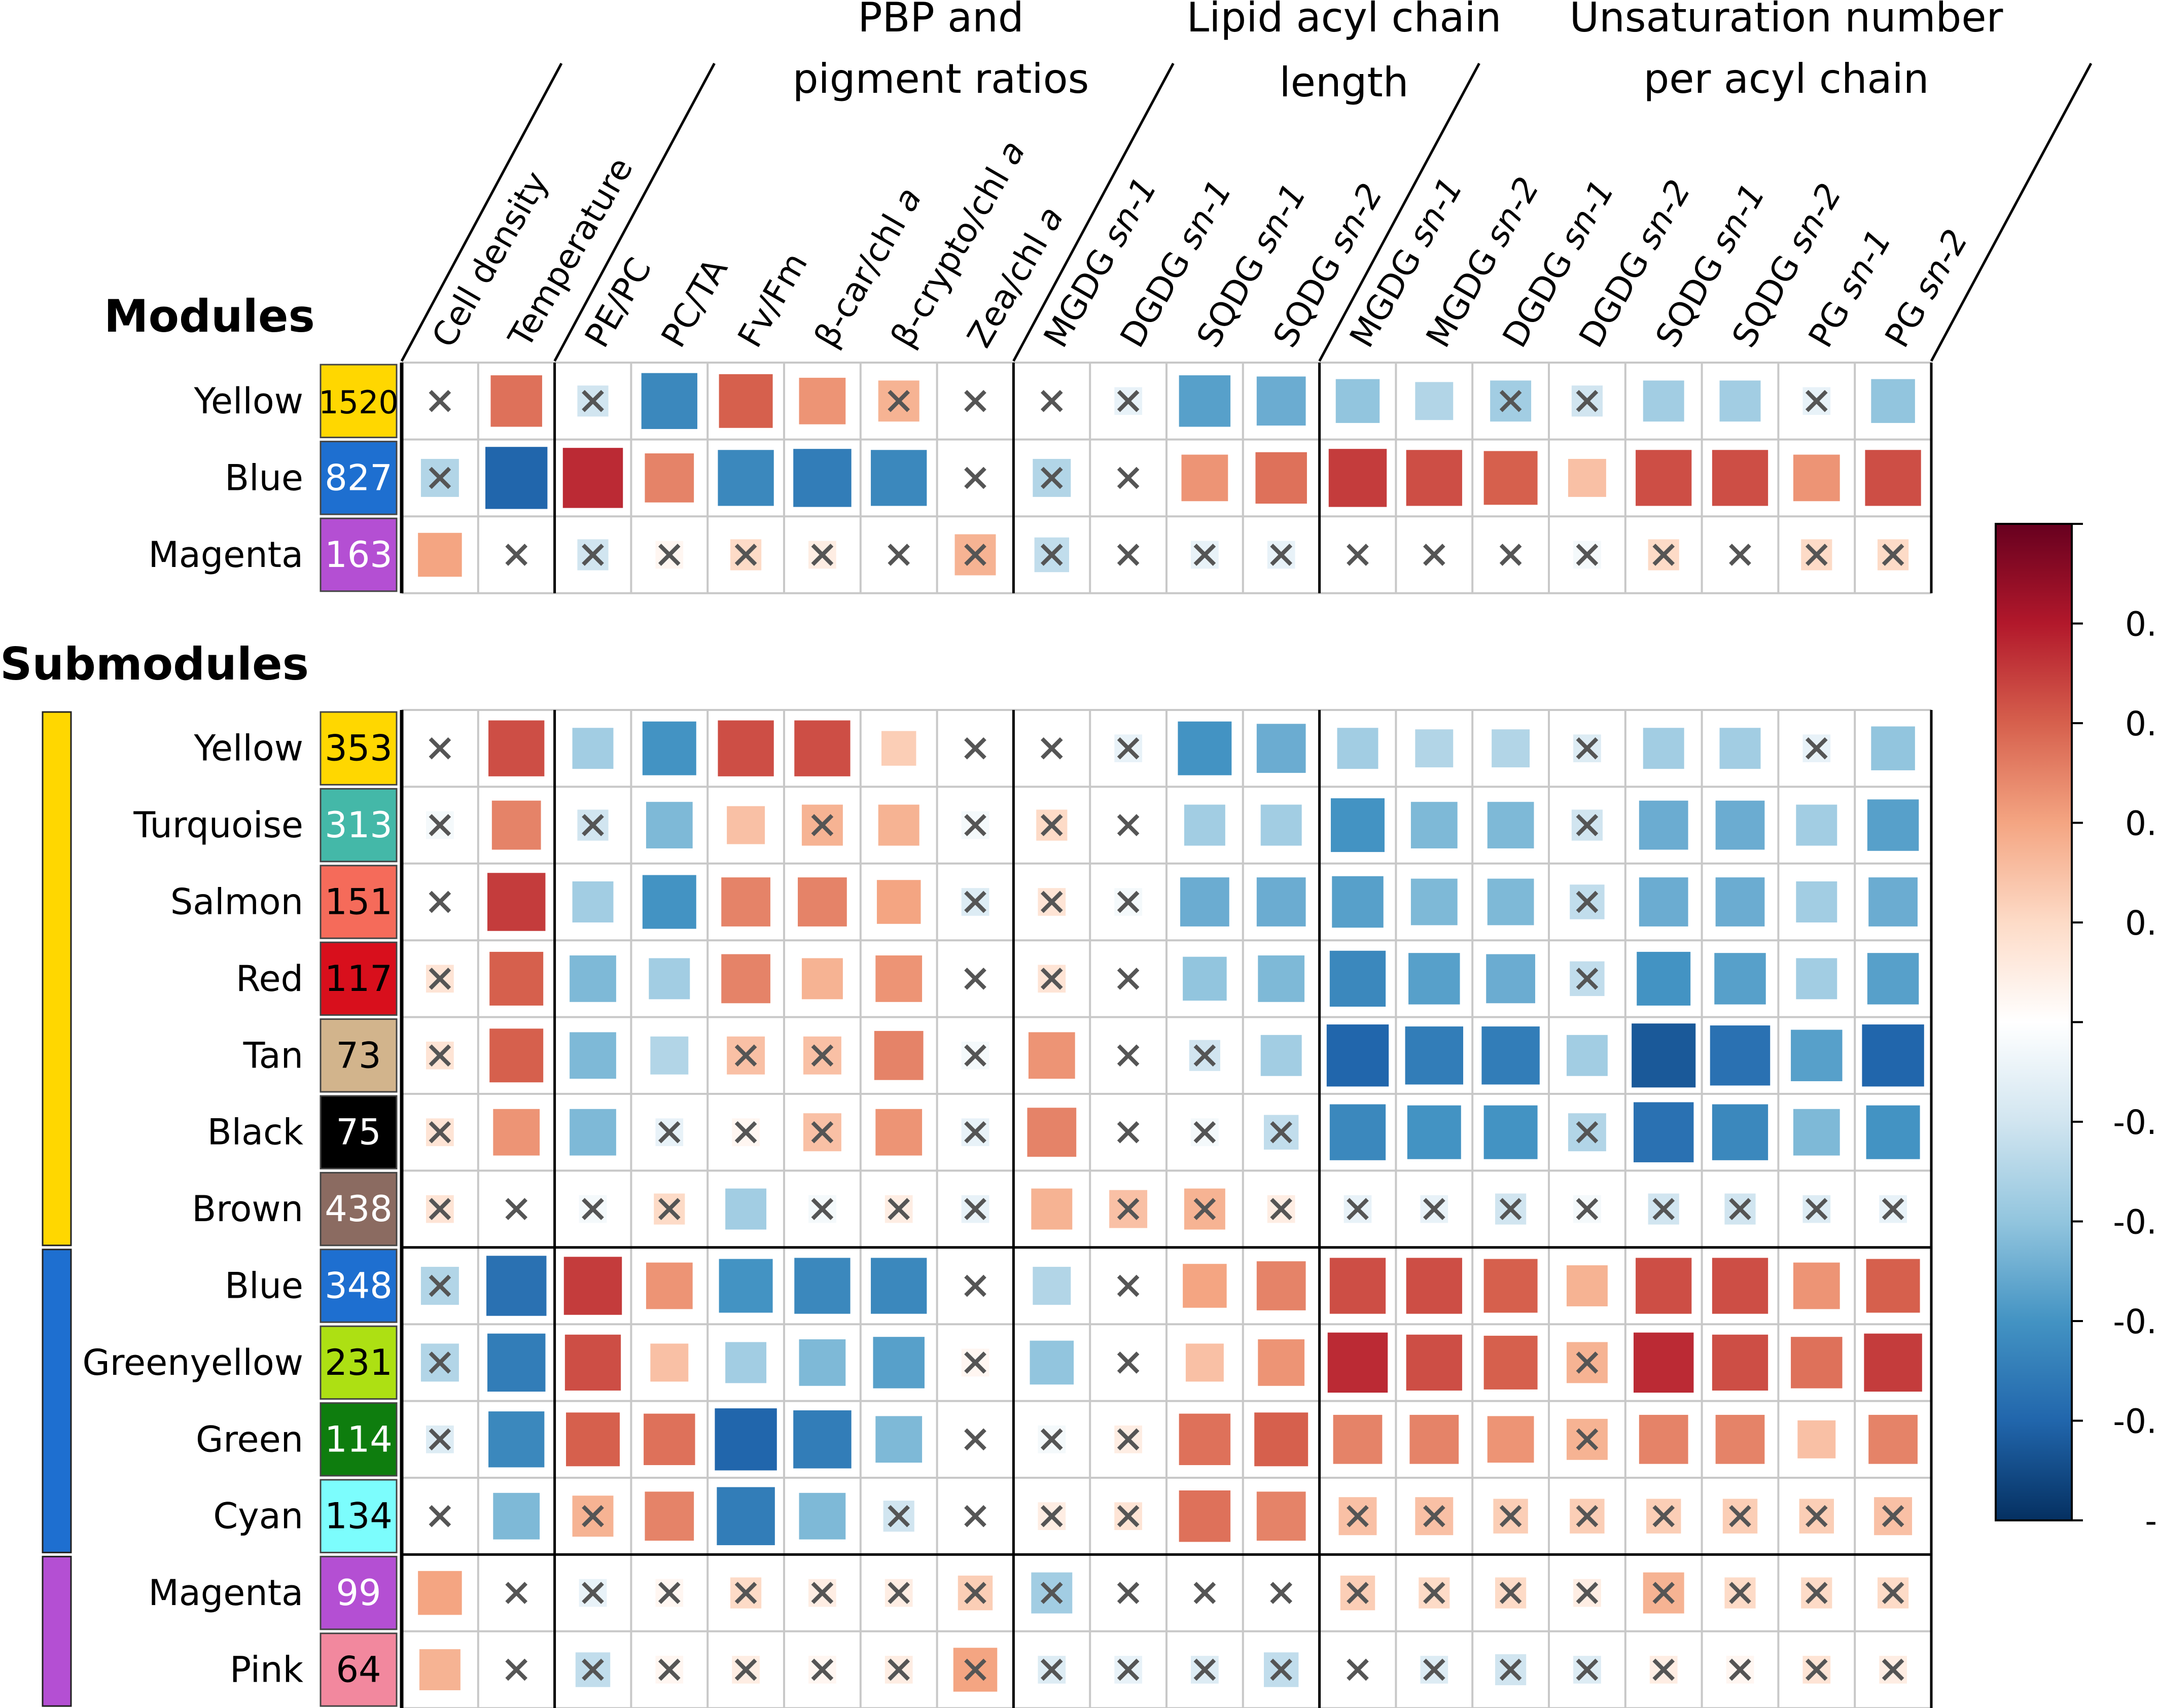 The image size is (2158, 1708). What do you see at coordinates (359, 1286) in the screenshot?
I see `module-size-label: 348` at bounding box center [359, 1286].